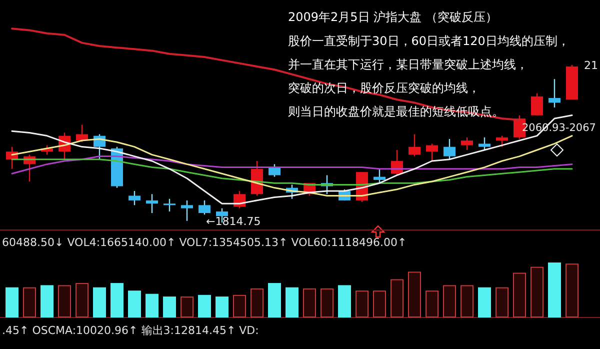 The width and height of the screenshot is (600, 349). Describe the element at coordinates (204, 242) in the screenshot. I see `text: 60488.50↓ VOL4:1665140.00↑ VOL7:1354505.13↑ VOL60:1118496.00↑` at that location.